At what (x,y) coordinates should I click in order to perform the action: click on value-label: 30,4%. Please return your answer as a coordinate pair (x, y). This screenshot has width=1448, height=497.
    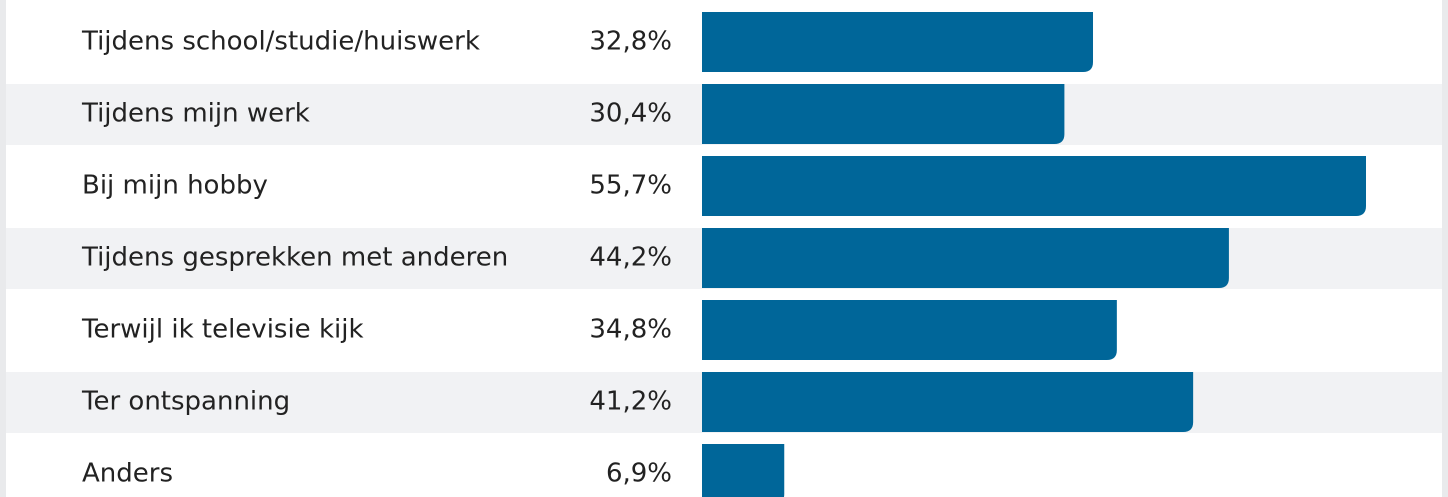
    Looking at the image, I should click on (630, 114).